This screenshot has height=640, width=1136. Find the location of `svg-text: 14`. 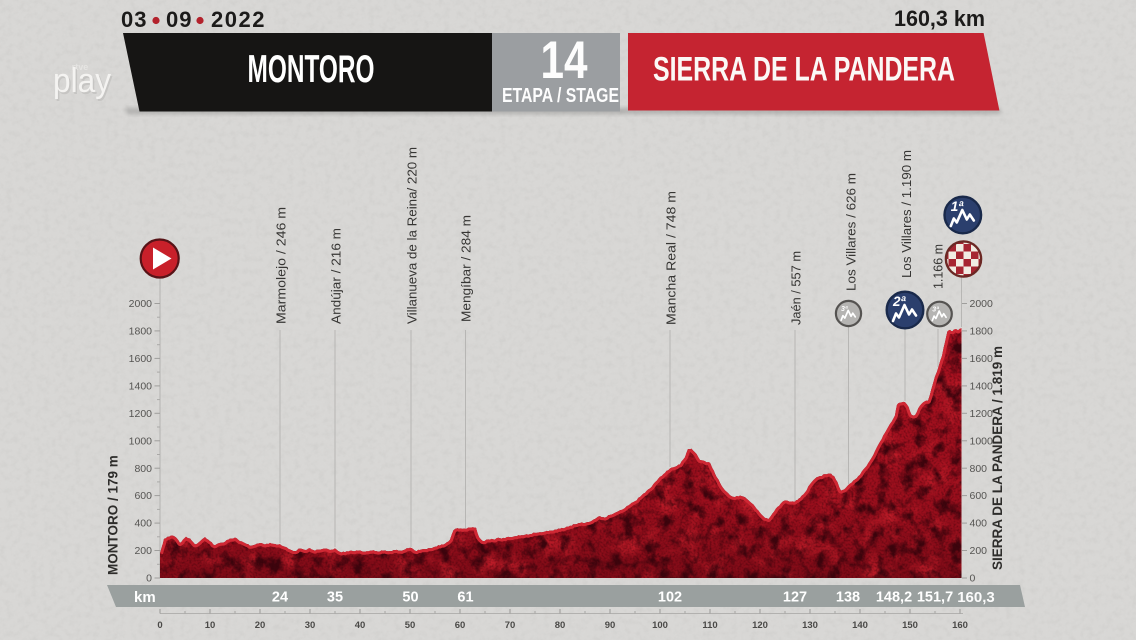

svg-text: 14 is located at coordinates (564, 60).